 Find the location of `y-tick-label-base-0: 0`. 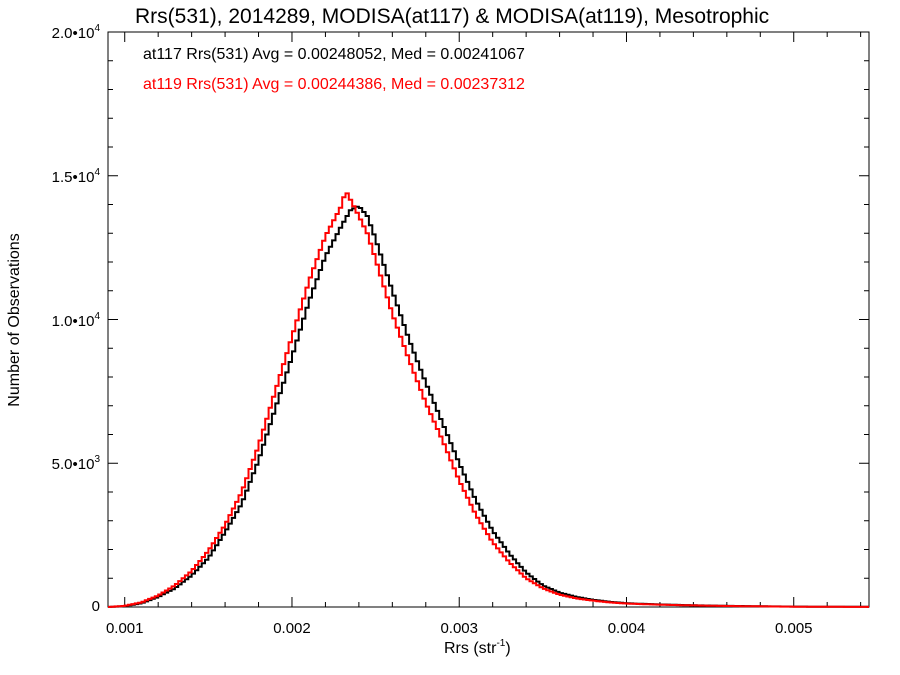

y-tick-label-base-0: 0 is located at coordinates (95, 606).